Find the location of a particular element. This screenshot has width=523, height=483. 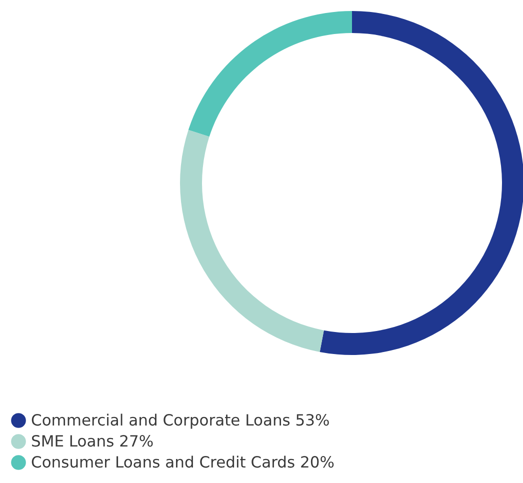

legend-label: Consumer Loans and Credit Cards 20% is located at coordinates (182, 463).